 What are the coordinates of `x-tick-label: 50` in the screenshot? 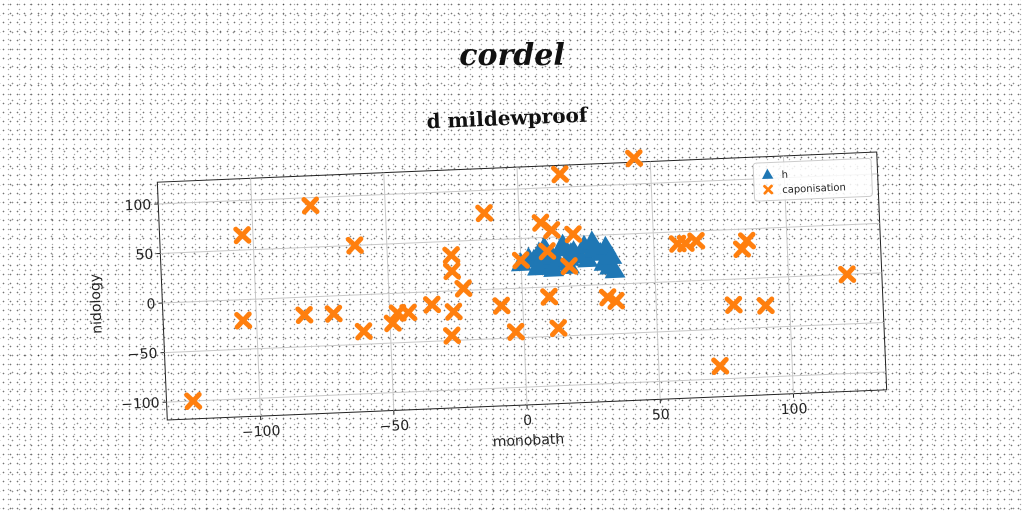 It's located at (661, 415).